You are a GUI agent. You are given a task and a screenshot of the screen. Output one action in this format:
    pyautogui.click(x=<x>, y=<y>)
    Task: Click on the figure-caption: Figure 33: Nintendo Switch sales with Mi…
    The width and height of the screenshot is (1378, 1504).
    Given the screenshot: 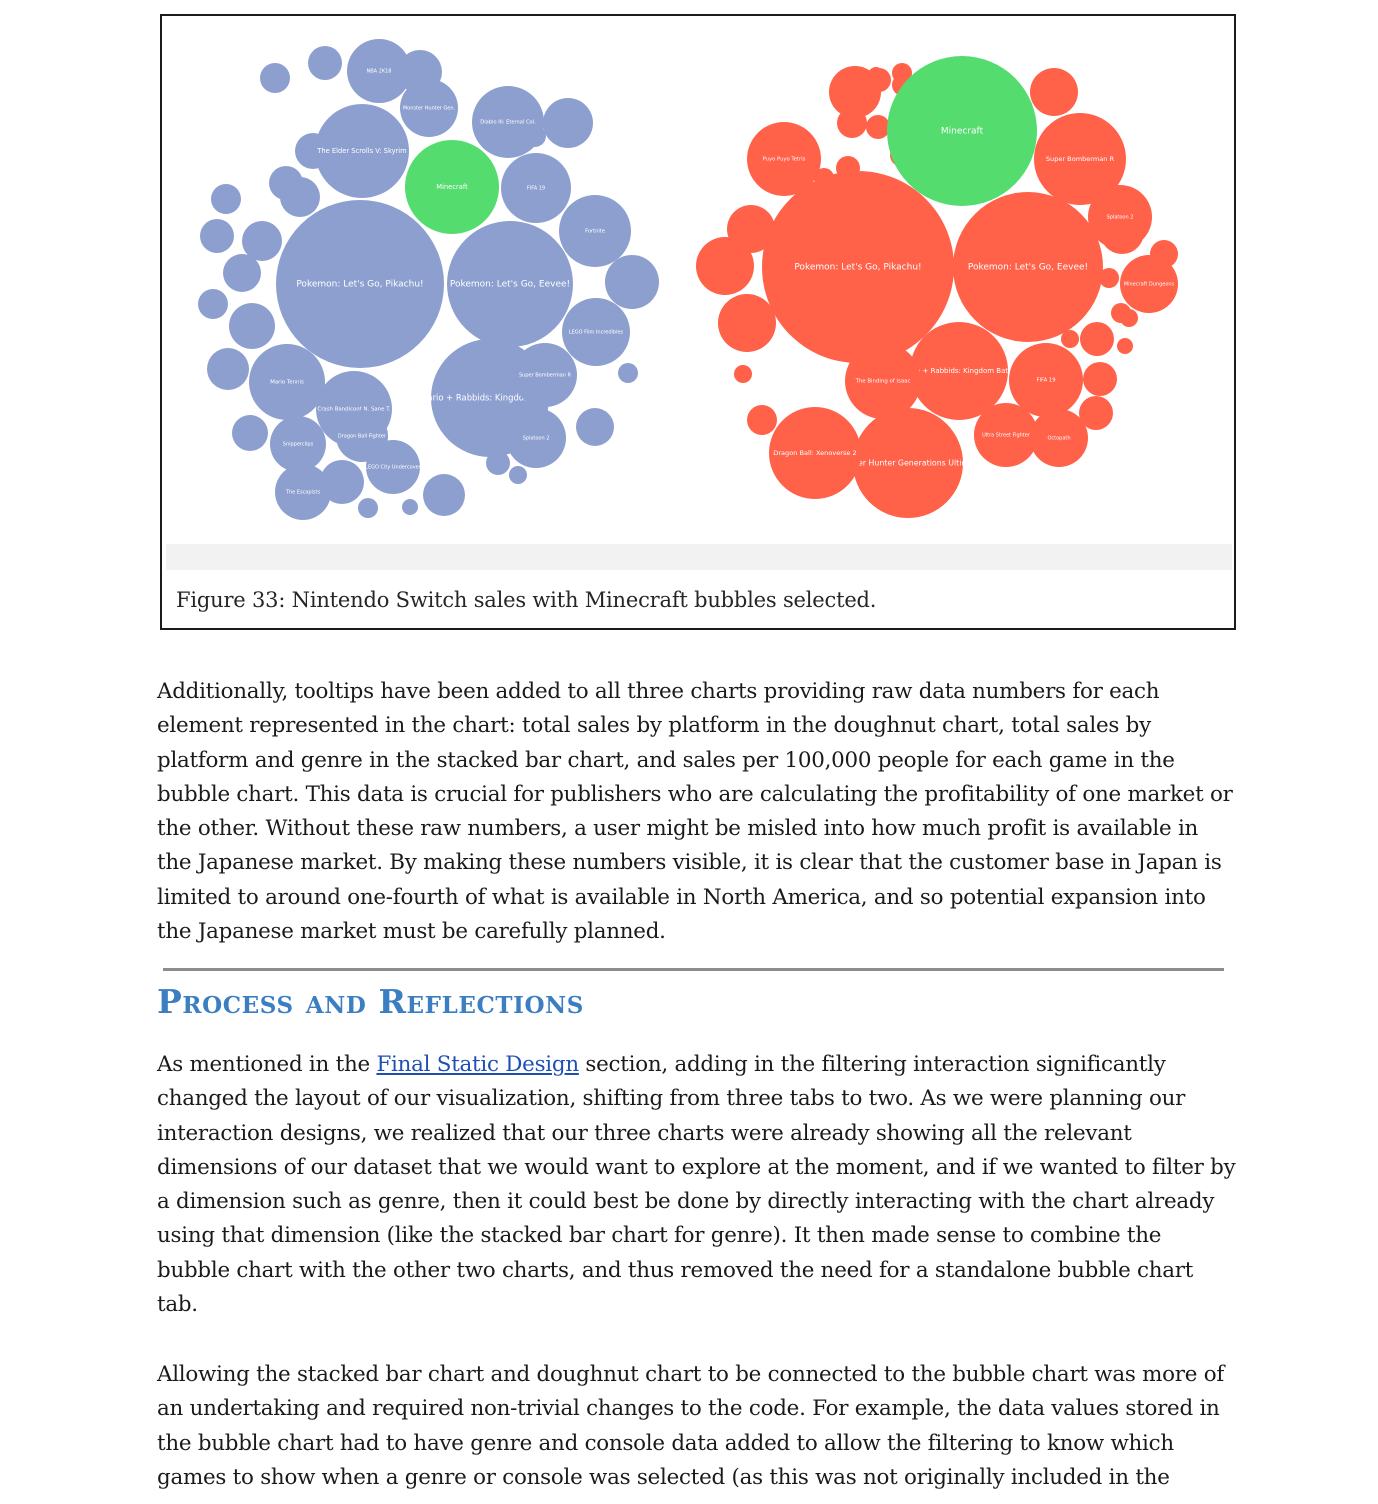 What is the action you would take?
    pyautogui.click(x=526, y=600)
    